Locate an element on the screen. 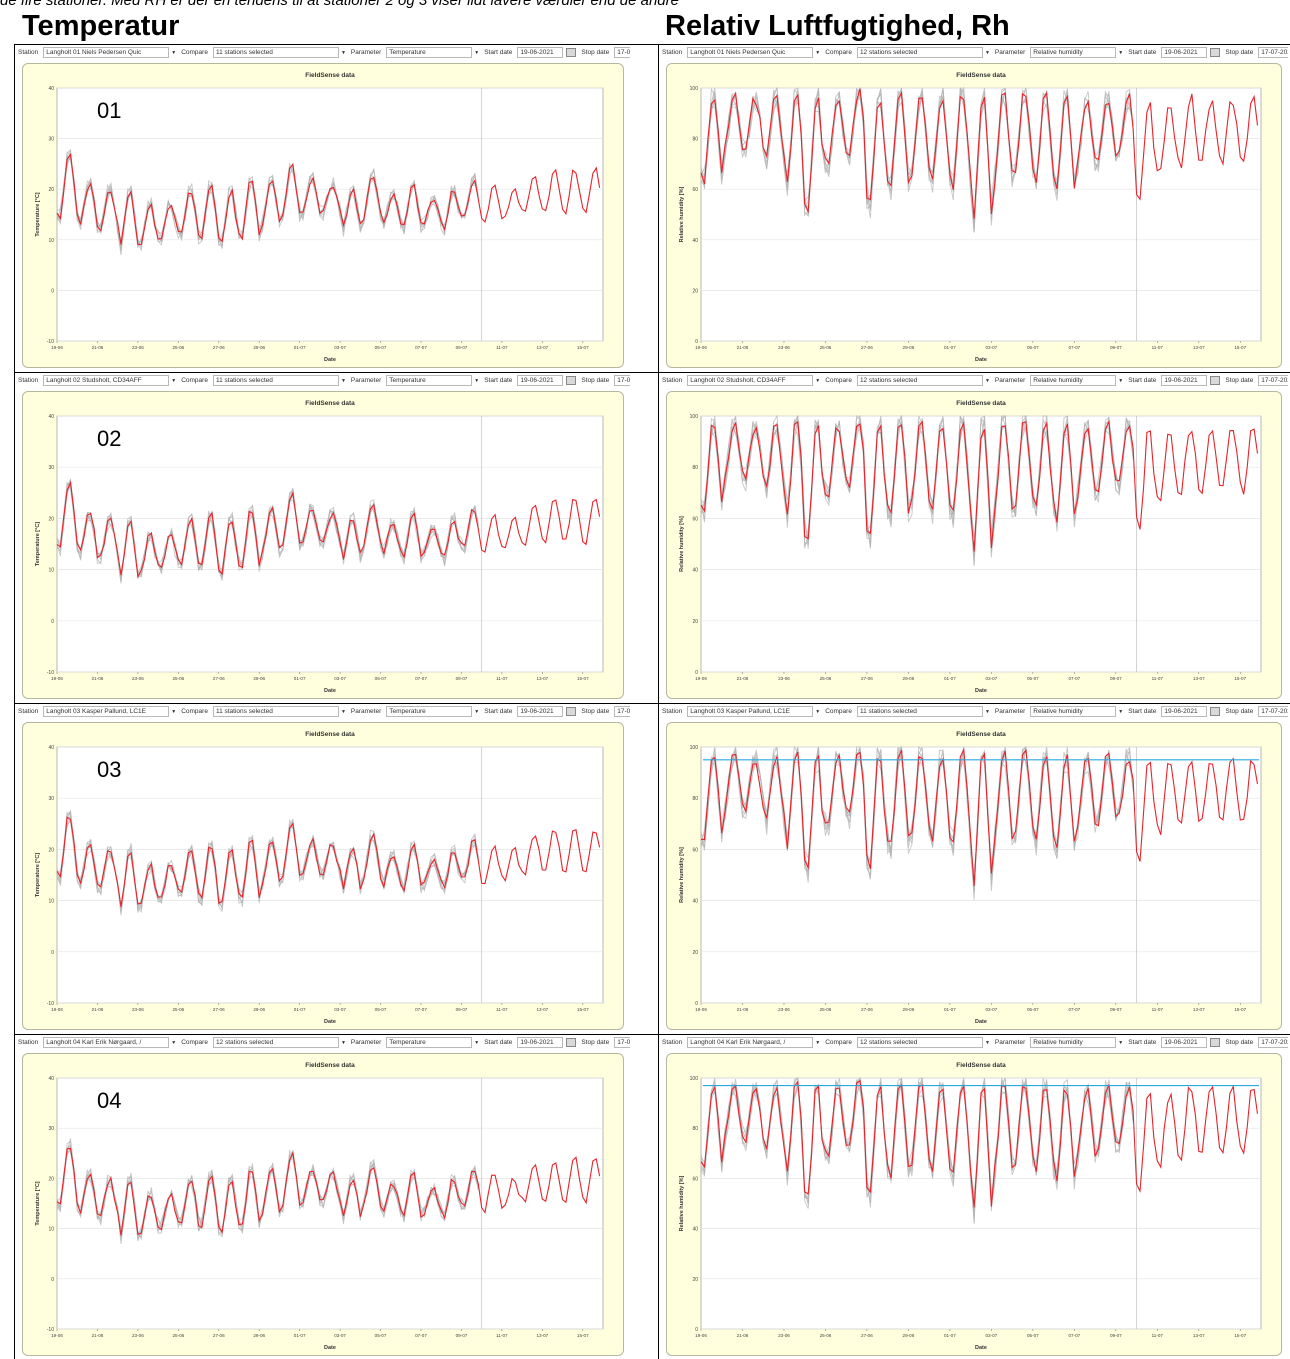 The width and height of the screenshot is (1290, 1359). y-axis-label: Relative humidity [%] is located at coordinates (682, 875).